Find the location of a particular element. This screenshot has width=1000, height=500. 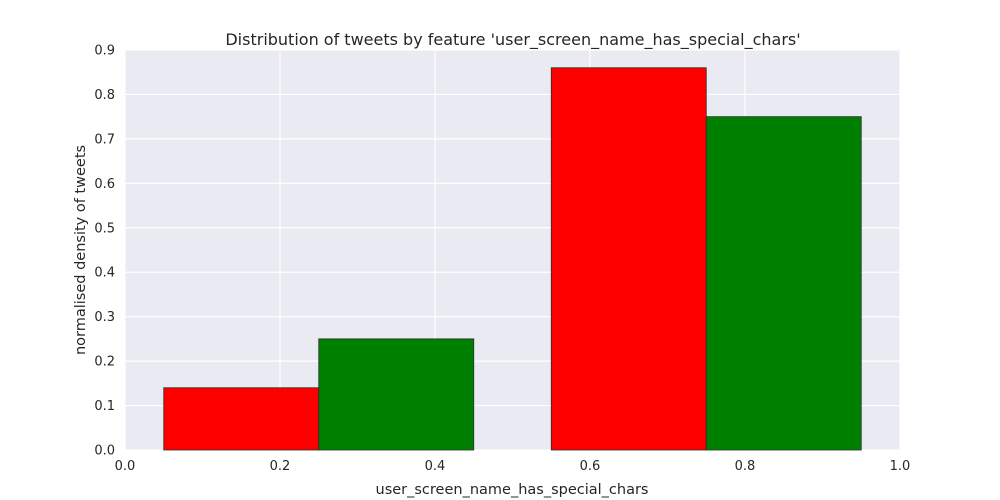

y-tick-label: 0.1 is located at coordinates (104, 406).